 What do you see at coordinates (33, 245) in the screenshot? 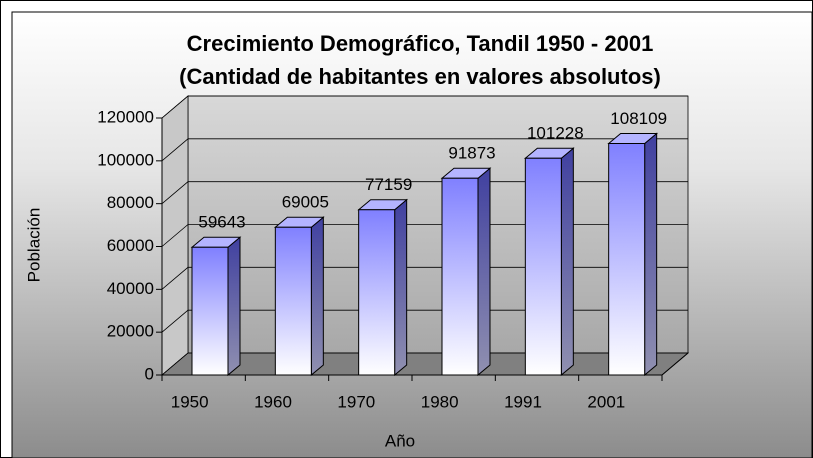
I see `y-axis-title: Población` at bounding box center [33, 245].